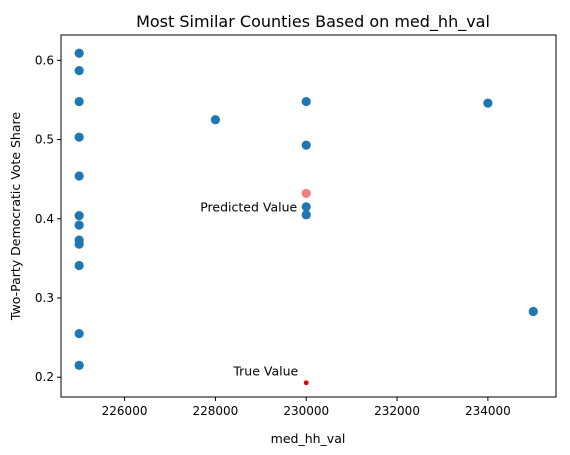 This screenshot has height=455, width=570. I want to click on y-tick-label: 0.3, so click(44, 298).